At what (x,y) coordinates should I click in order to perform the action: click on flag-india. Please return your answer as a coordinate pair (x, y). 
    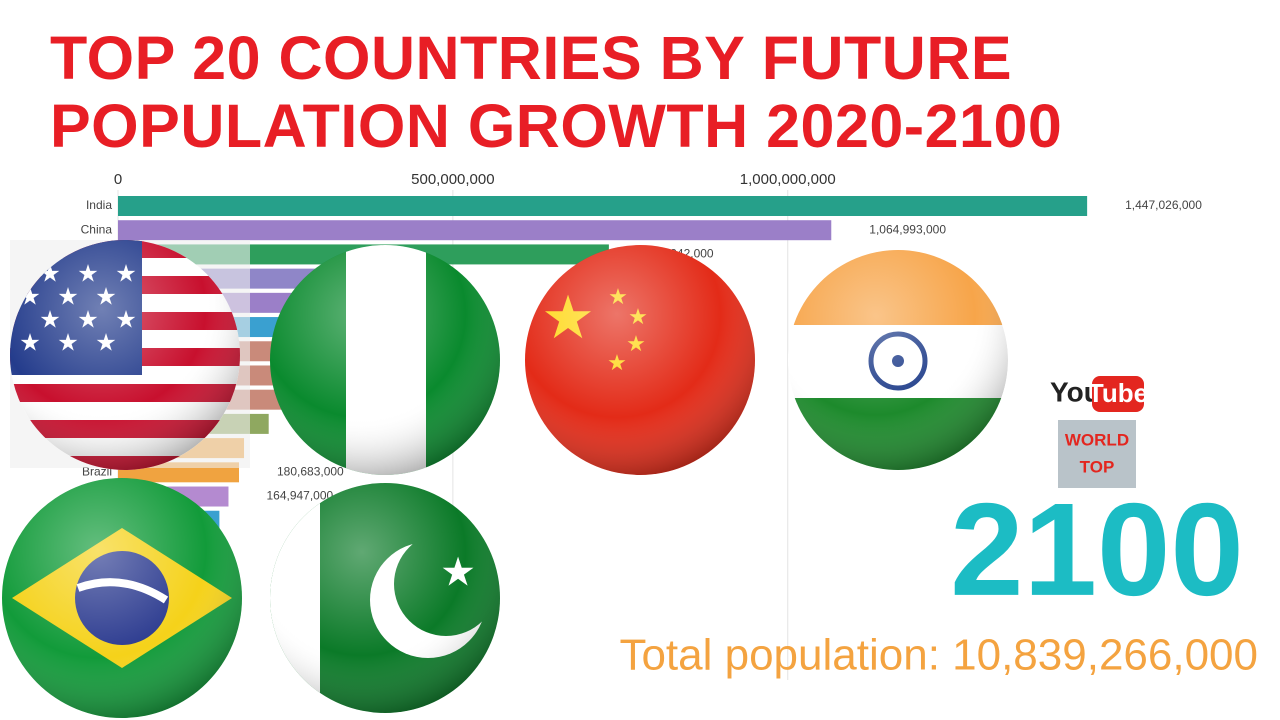
    Looking at the image, I should click on (898, 360).